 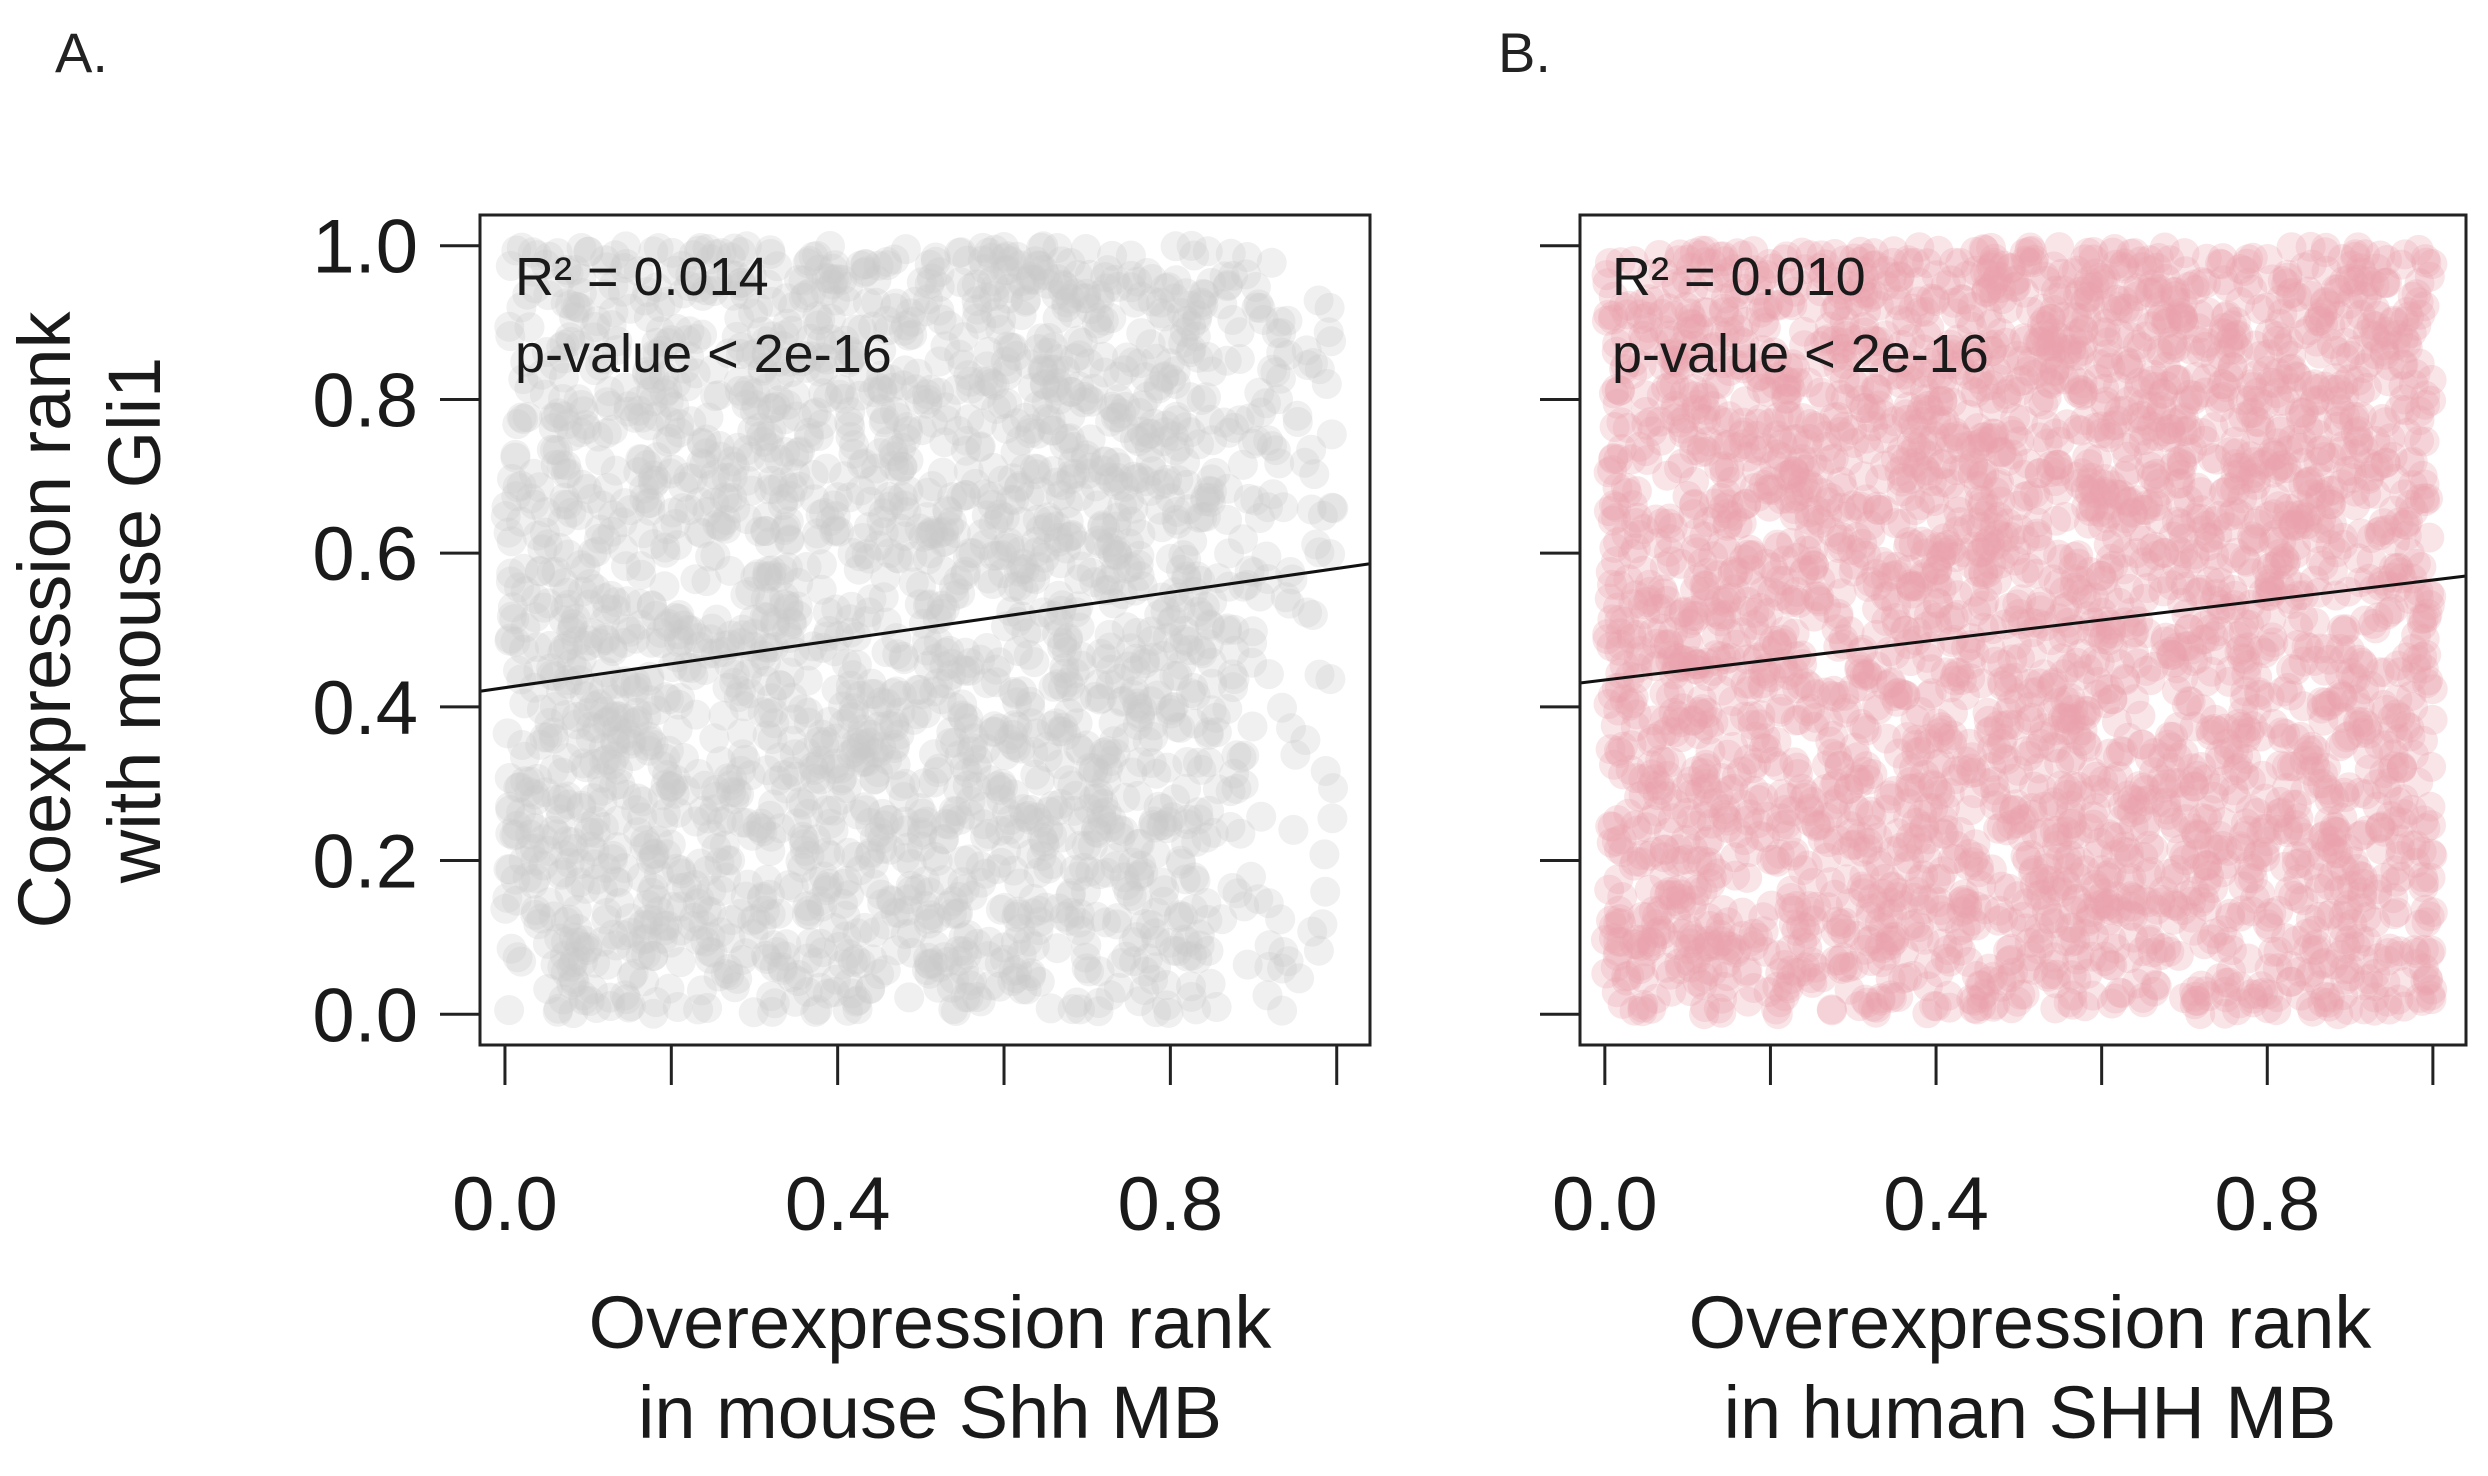 What do you see at coordinates (365, 400) in the screenshot?
I see `y-tick-label: 0.8` at bounding box center [365, 400].